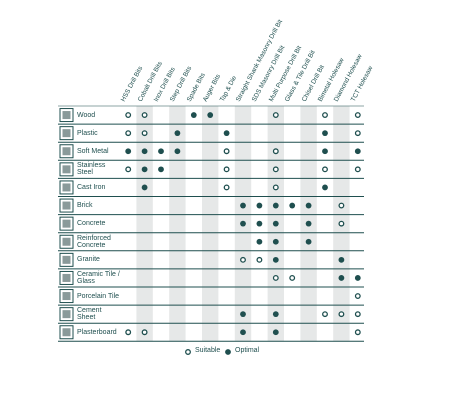 The width and height of the screenshot is (450, 402). I want to click on row-label: Cement Sheet, so click(89, 314).